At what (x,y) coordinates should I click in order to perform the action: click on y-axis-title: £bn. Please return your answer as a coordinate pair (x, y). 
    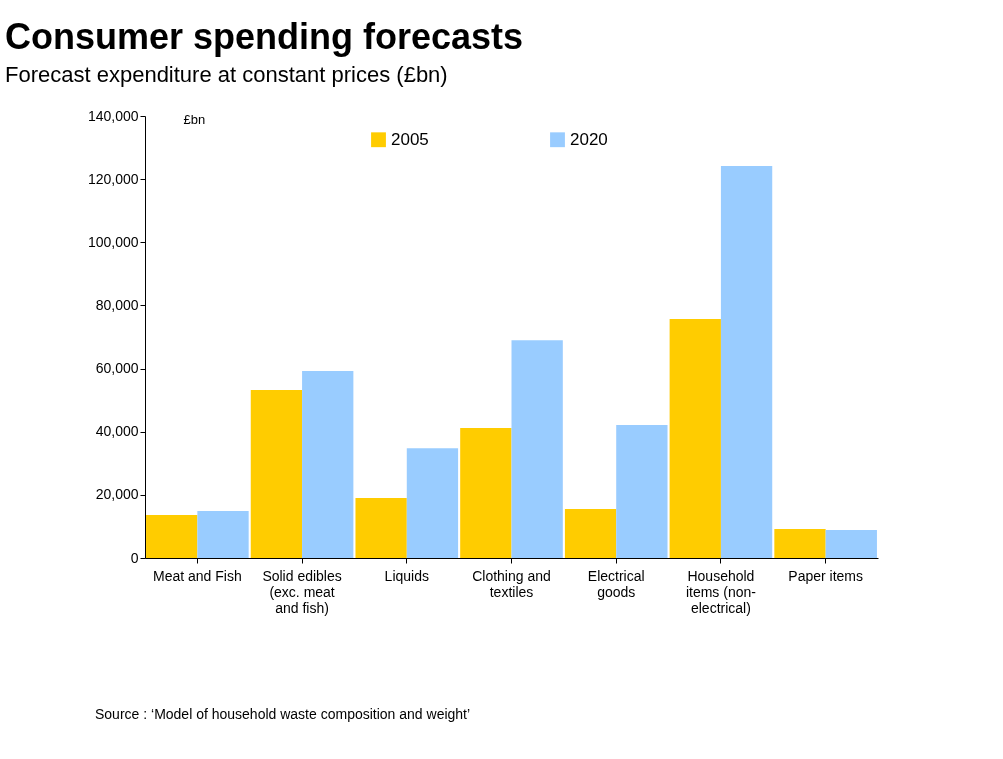
    Looking at the image, I should click on (194, 119).